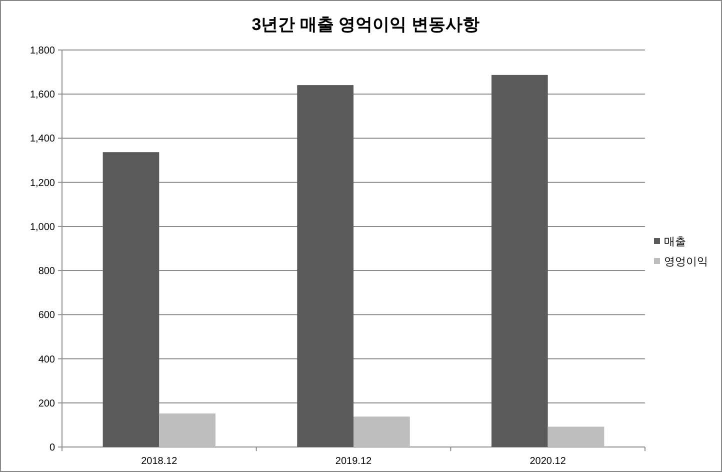 This screenshot has width=722, height=472. What do you see at coordinates (52, 448) in the screenshot?
I see `y-tick-label: 0` at bounding box center [52, 448].